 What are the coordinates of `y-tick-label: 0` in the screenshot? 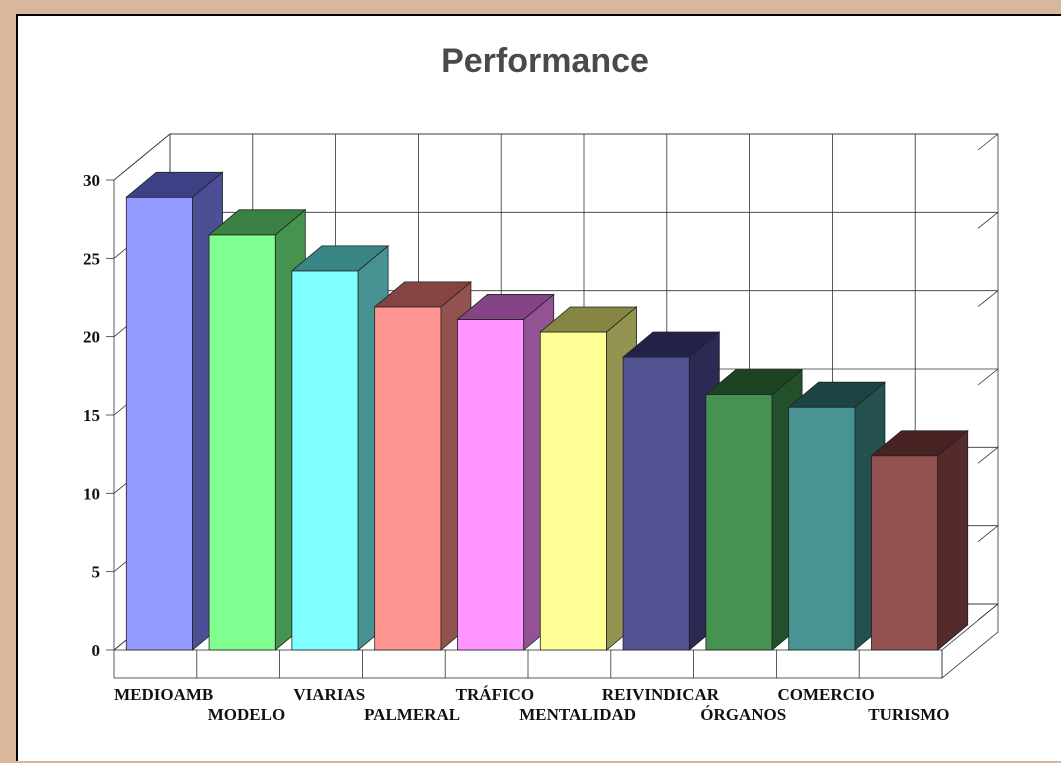 It's located at (96, 650).